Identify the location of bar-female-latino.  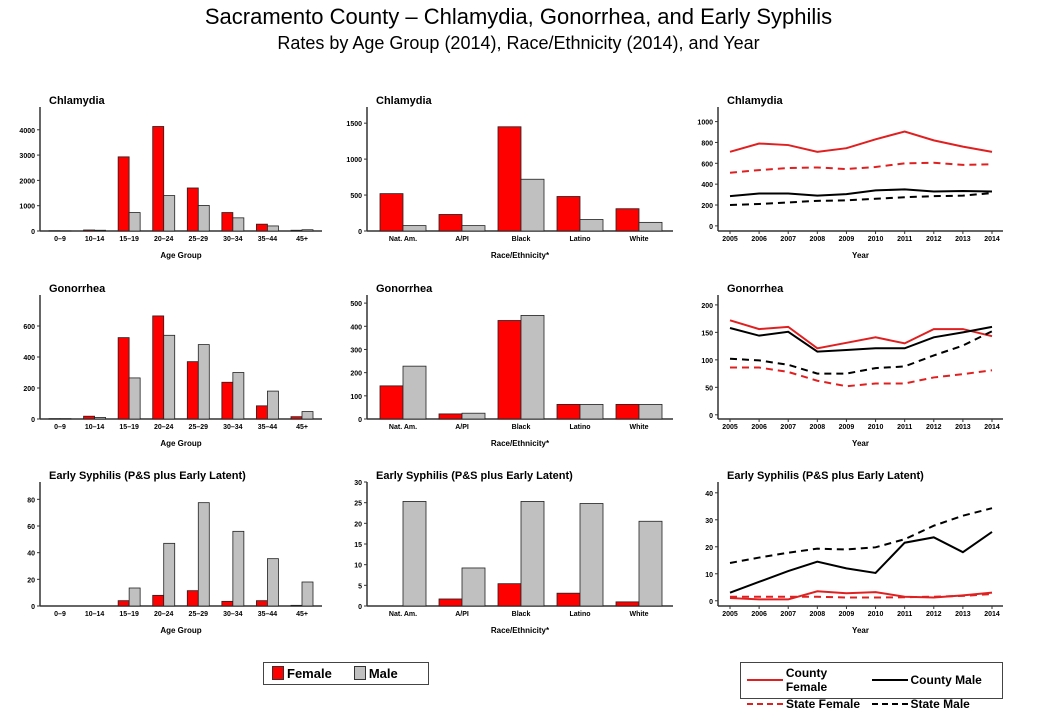
(568, 599).